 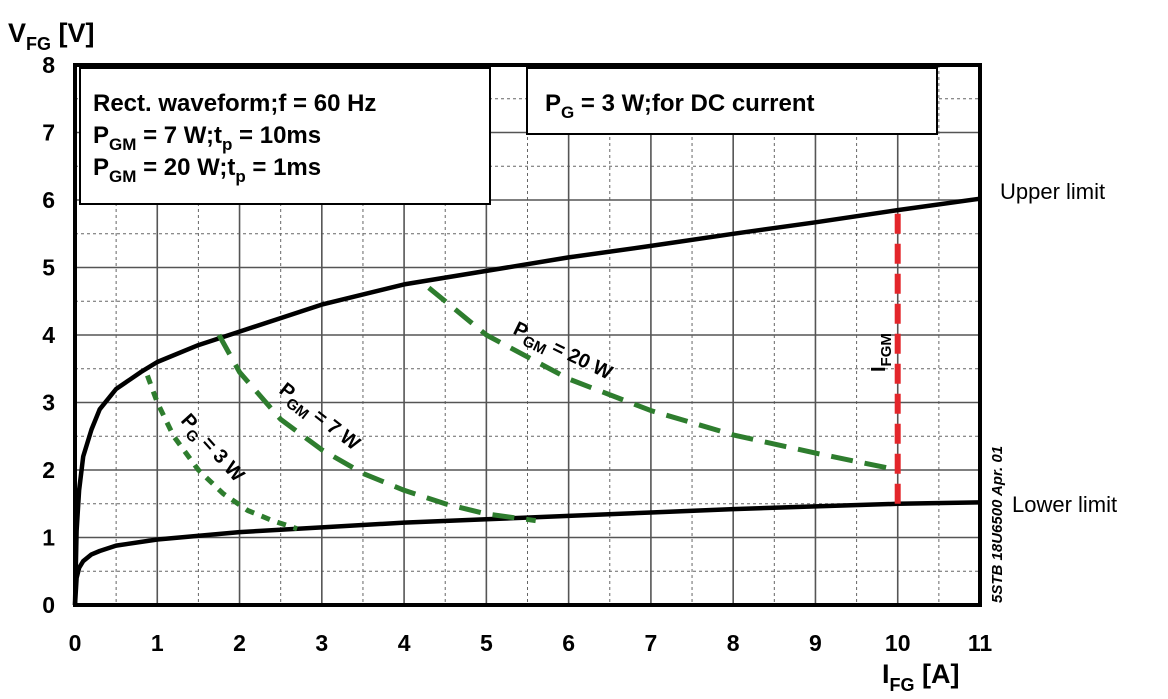 I want to click on y-tick-label: 6, so click(x=48, y=200).